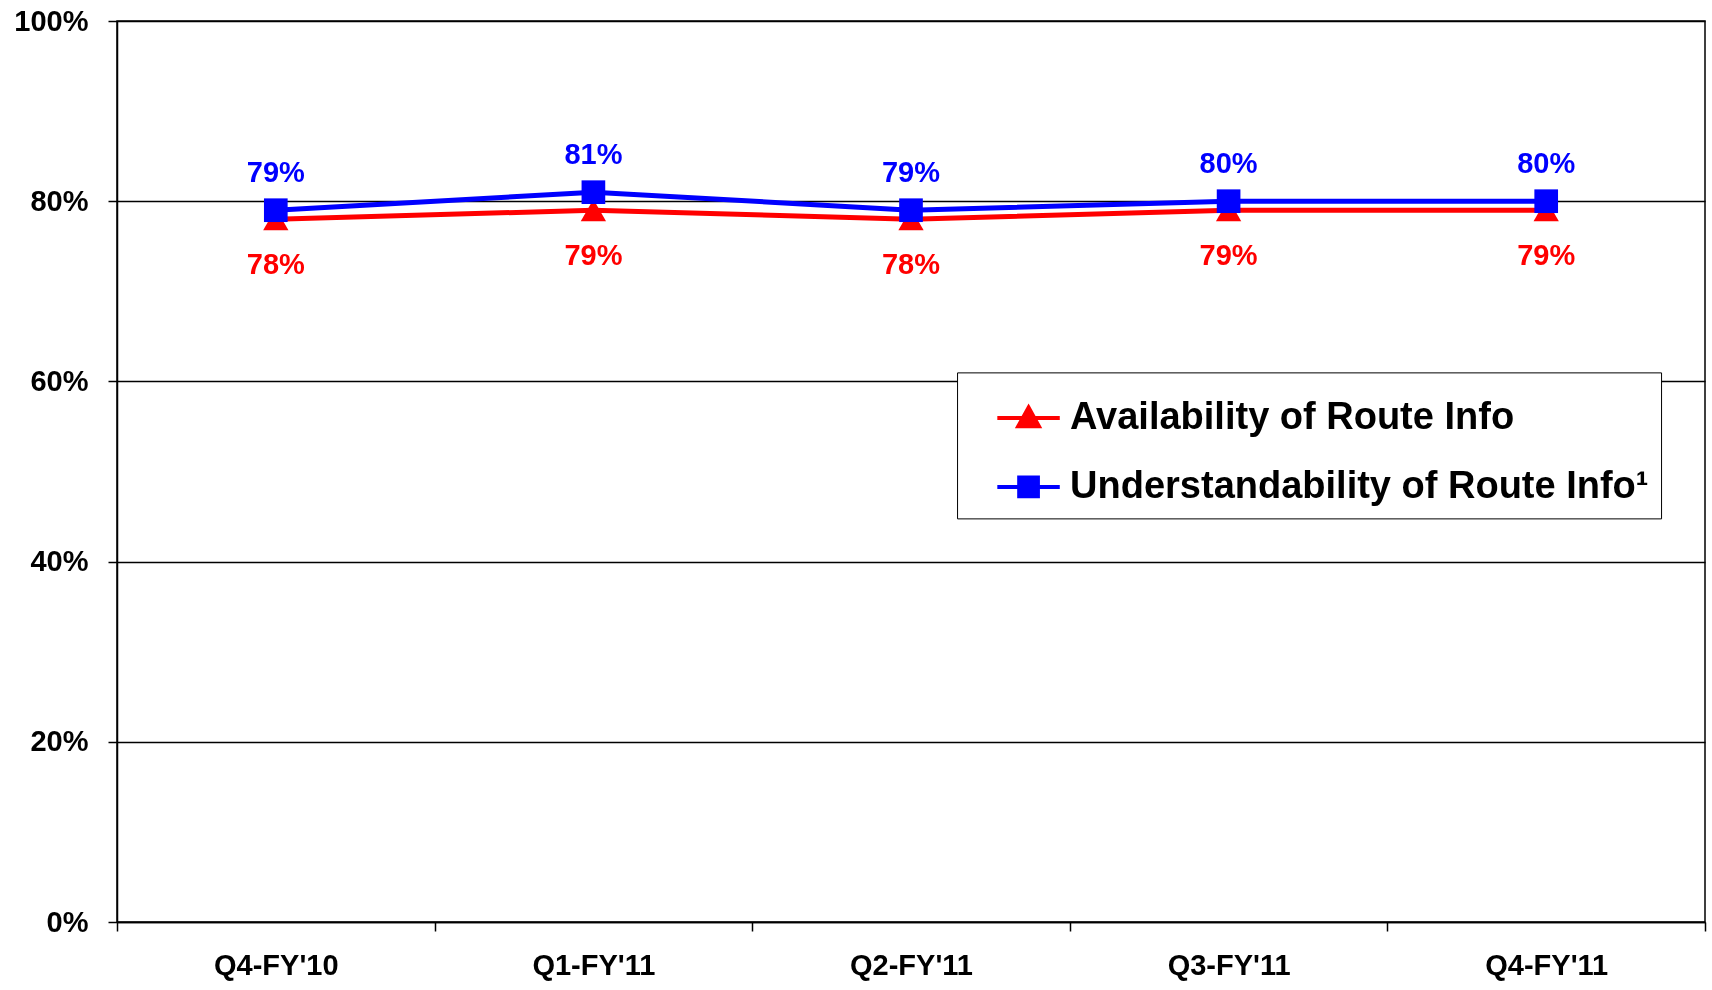  I want to click on x-tick-label: Q3-FY'11, so click(1229, 964).